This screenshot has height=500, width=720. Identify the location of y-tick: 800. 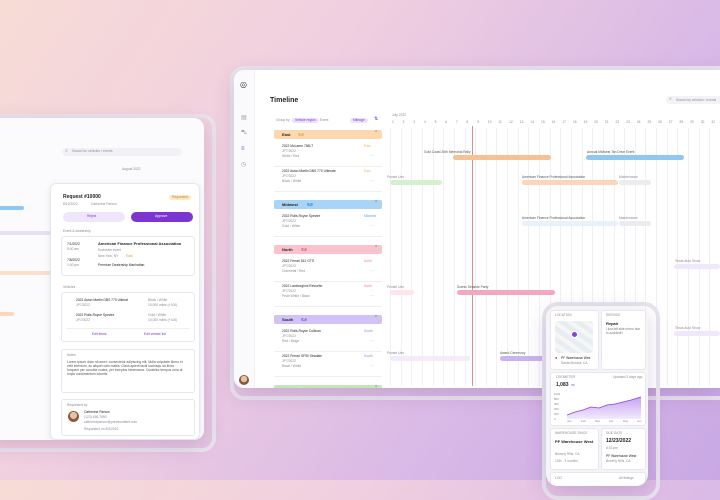
(556, 399).